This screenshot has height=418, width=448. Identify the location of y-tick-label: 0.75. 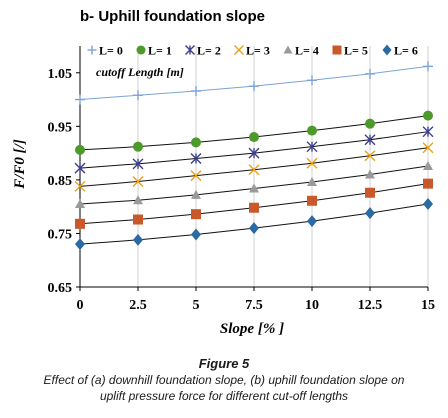
(60, 234).